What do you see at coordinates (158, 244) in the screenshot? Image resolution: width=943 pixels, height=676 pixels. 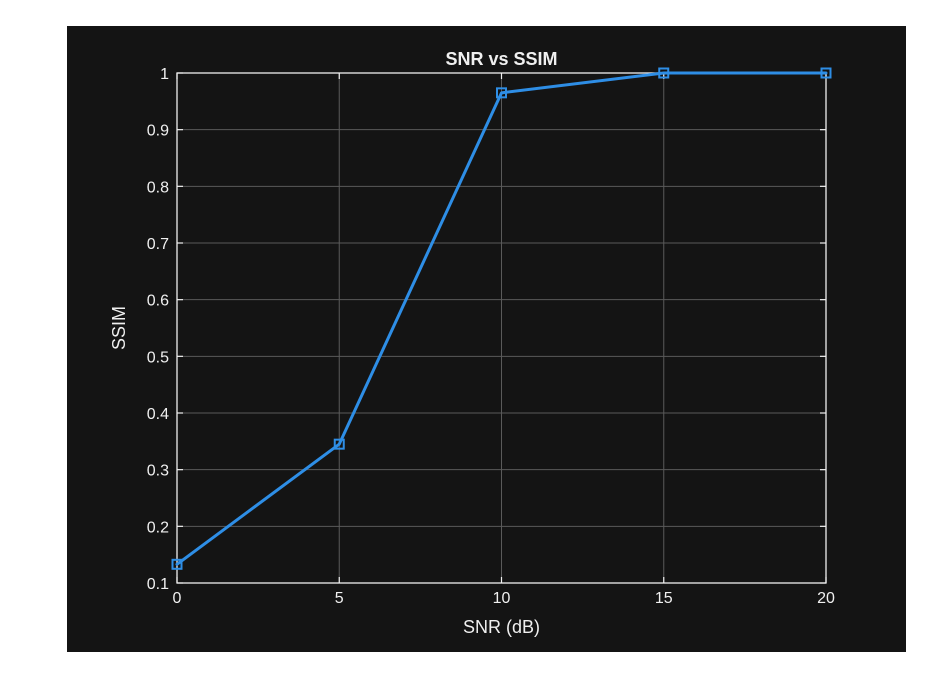 I see `y-tick-label: 0.7` at bounding box center [158, 244].